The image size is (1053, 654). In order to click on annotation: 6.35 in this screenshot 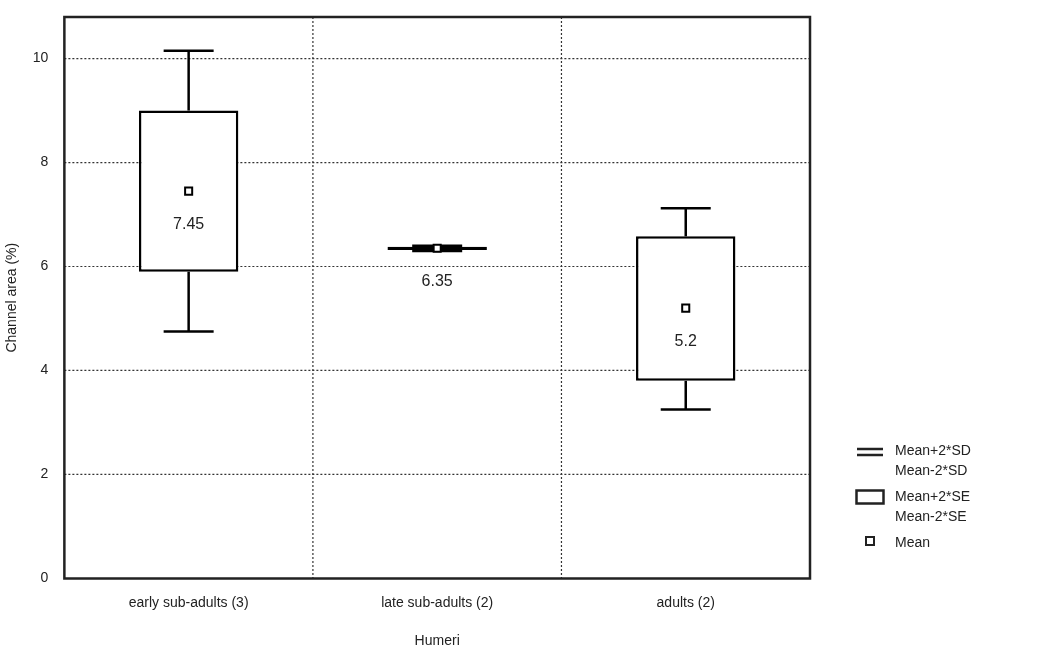, I will do `click(437, 280)`.